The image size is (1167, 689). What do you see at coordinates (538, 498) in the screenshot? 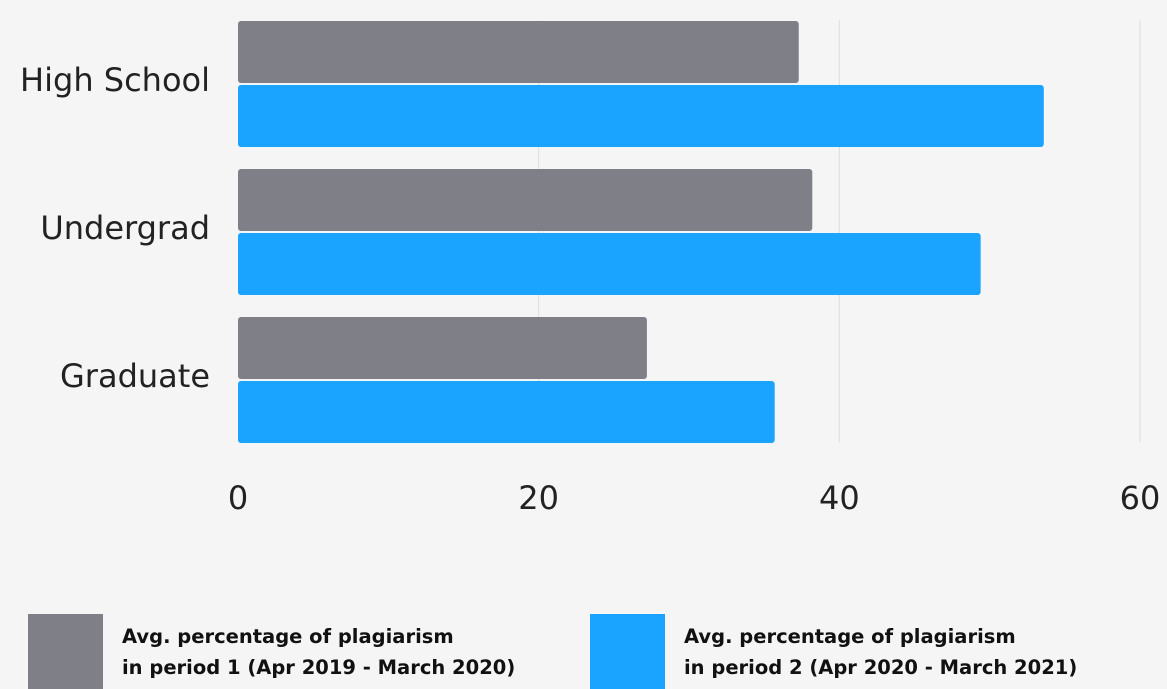
I see `x-tick-label-20: 20` at bounding box center [538, 498].